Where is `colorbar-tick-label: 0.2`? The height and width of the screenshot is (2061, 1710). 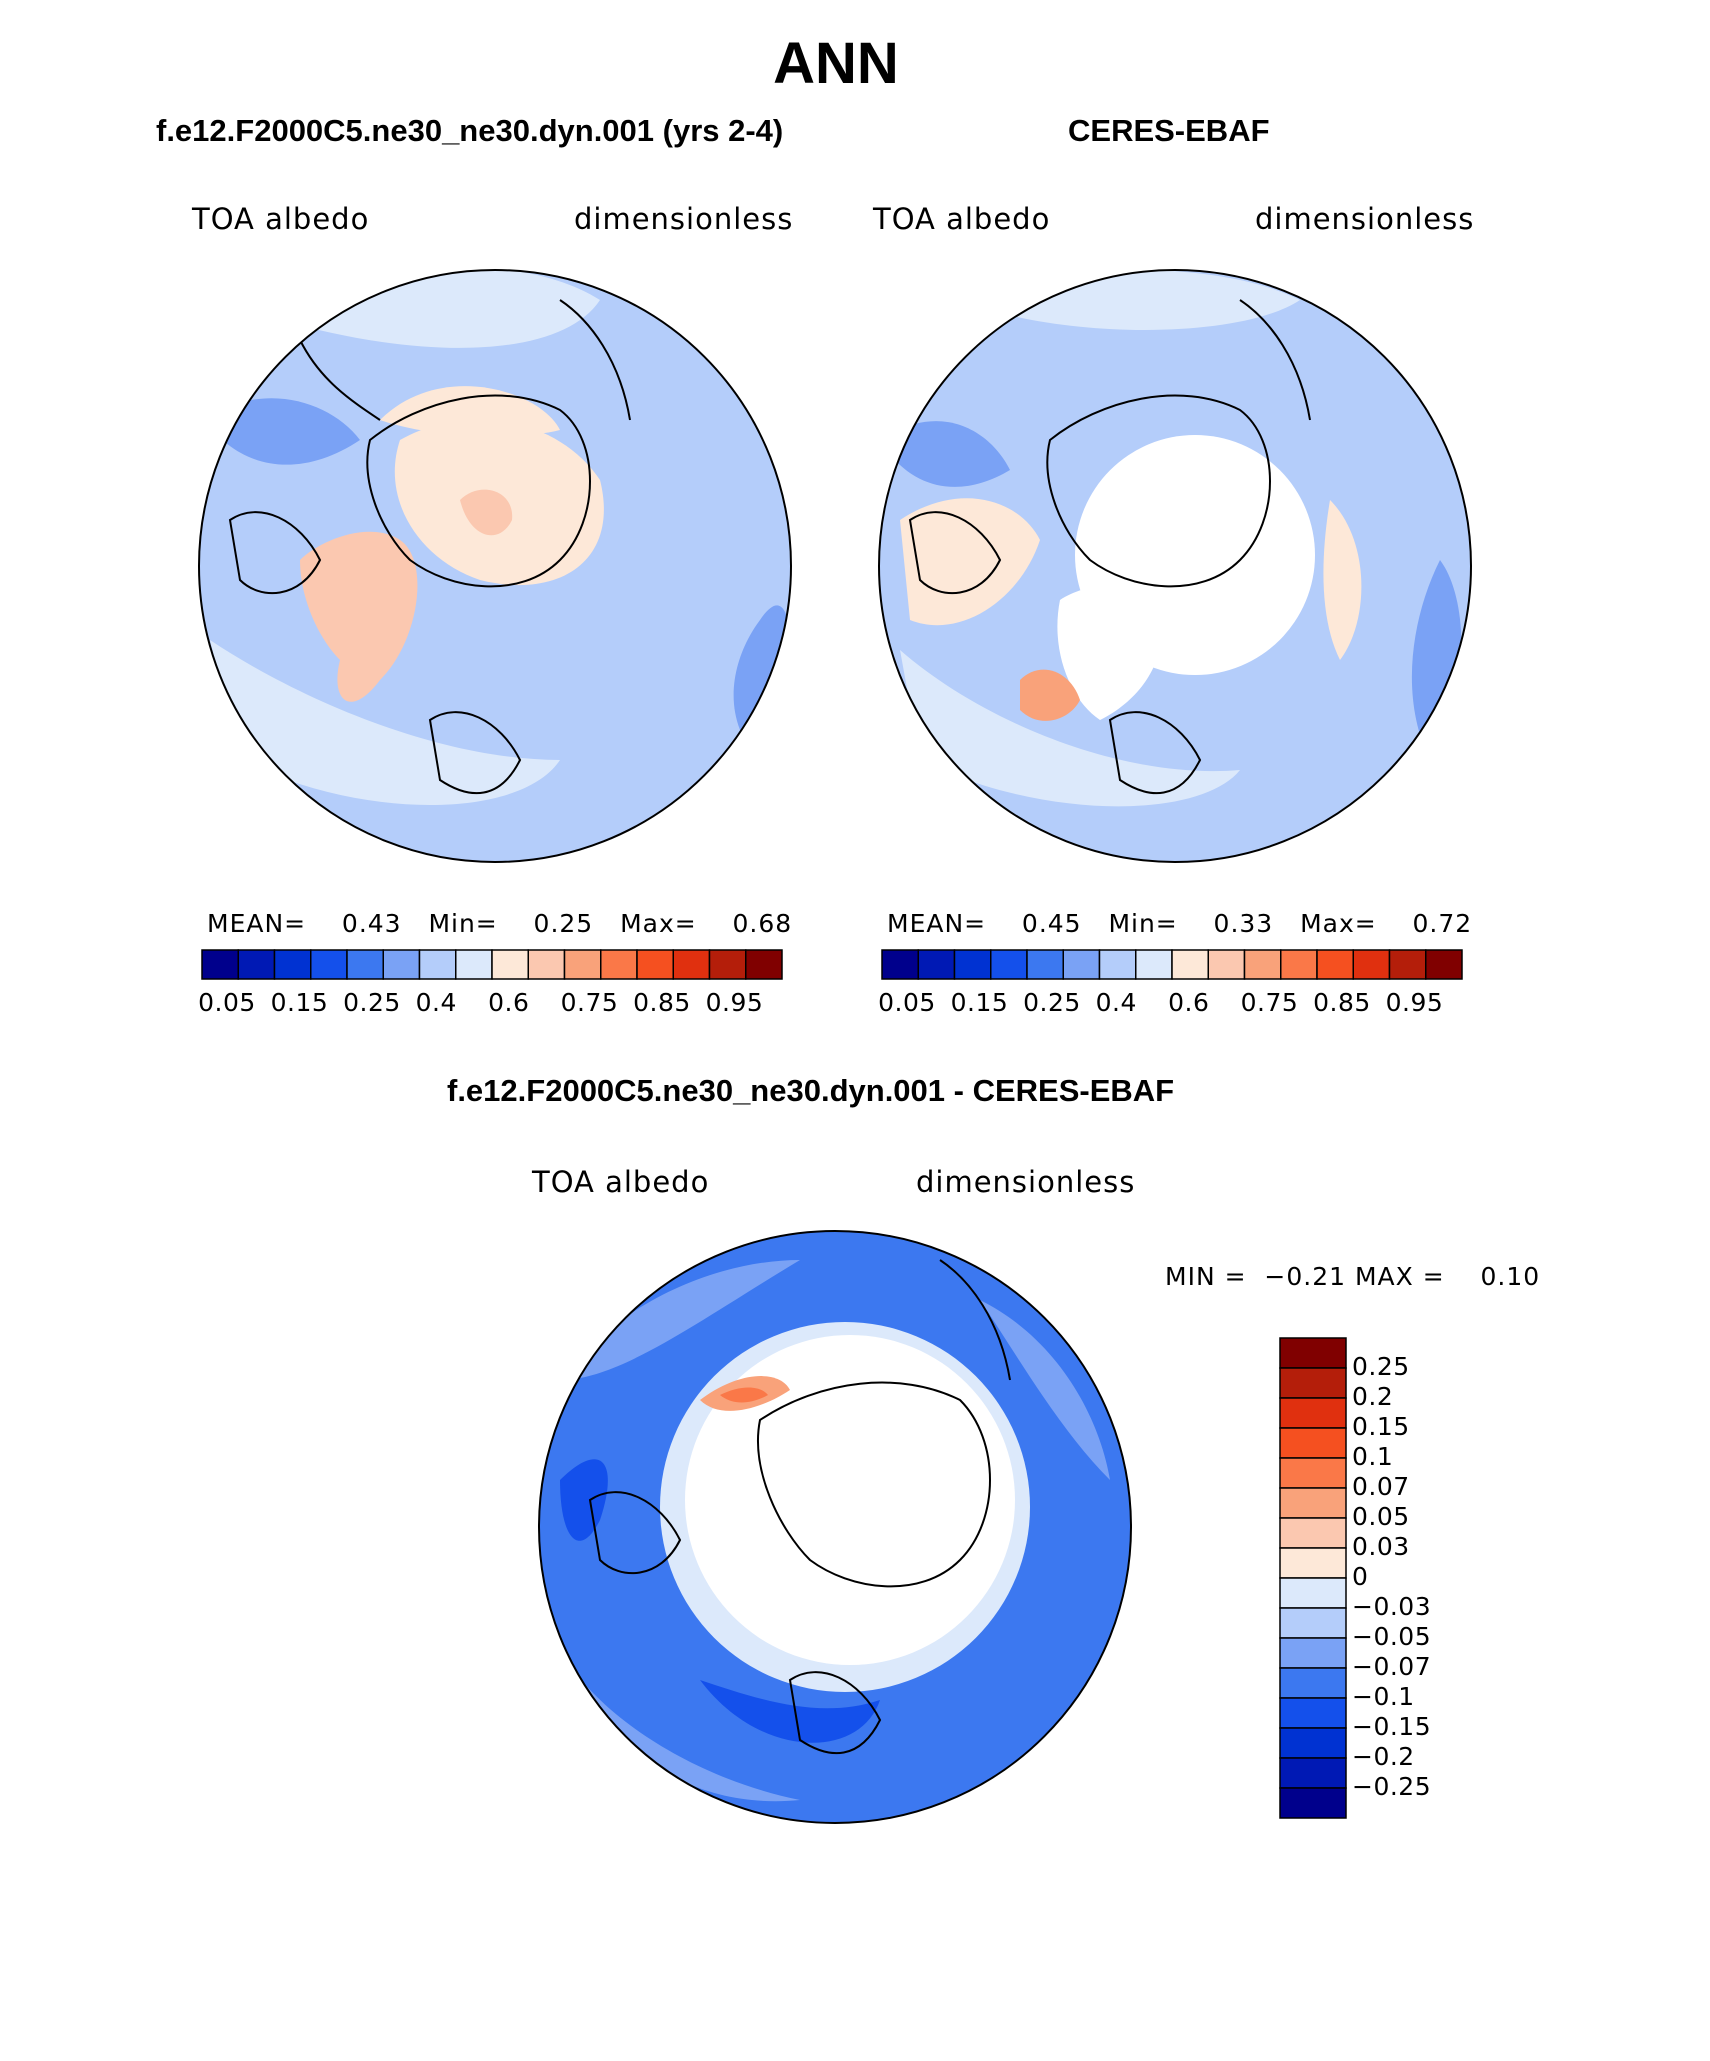
colorbar-tick-label: 0.2 is located at coordinates (1373, 1396).